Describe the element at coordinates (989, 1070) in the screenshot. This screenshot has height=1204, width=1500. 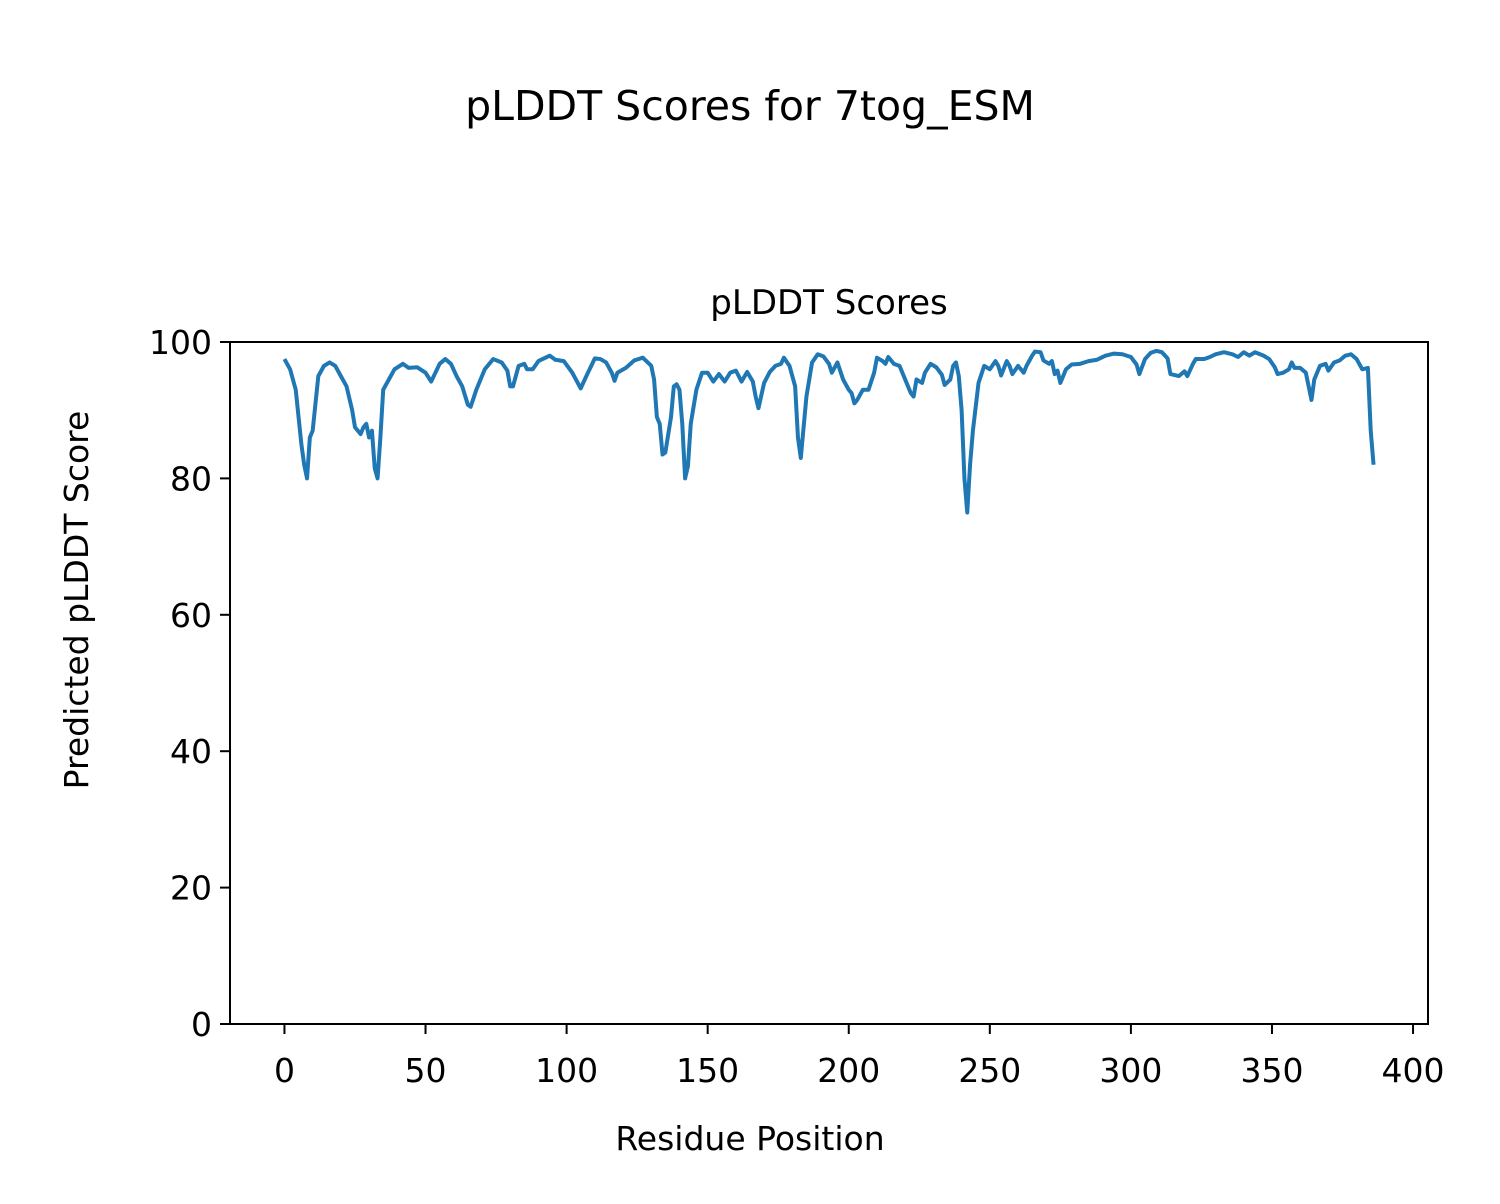
I see `x-tick-label: 250` at that location.